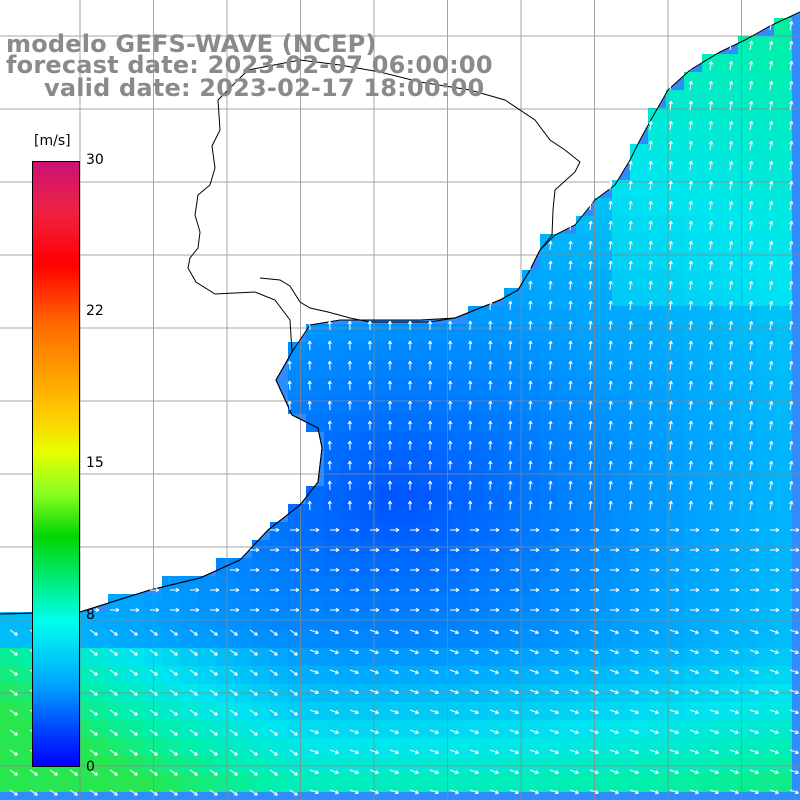  What do you see at coordinates (56, 464) in the screenshot?
I see `colorbar` at bounding box center [56, 464].